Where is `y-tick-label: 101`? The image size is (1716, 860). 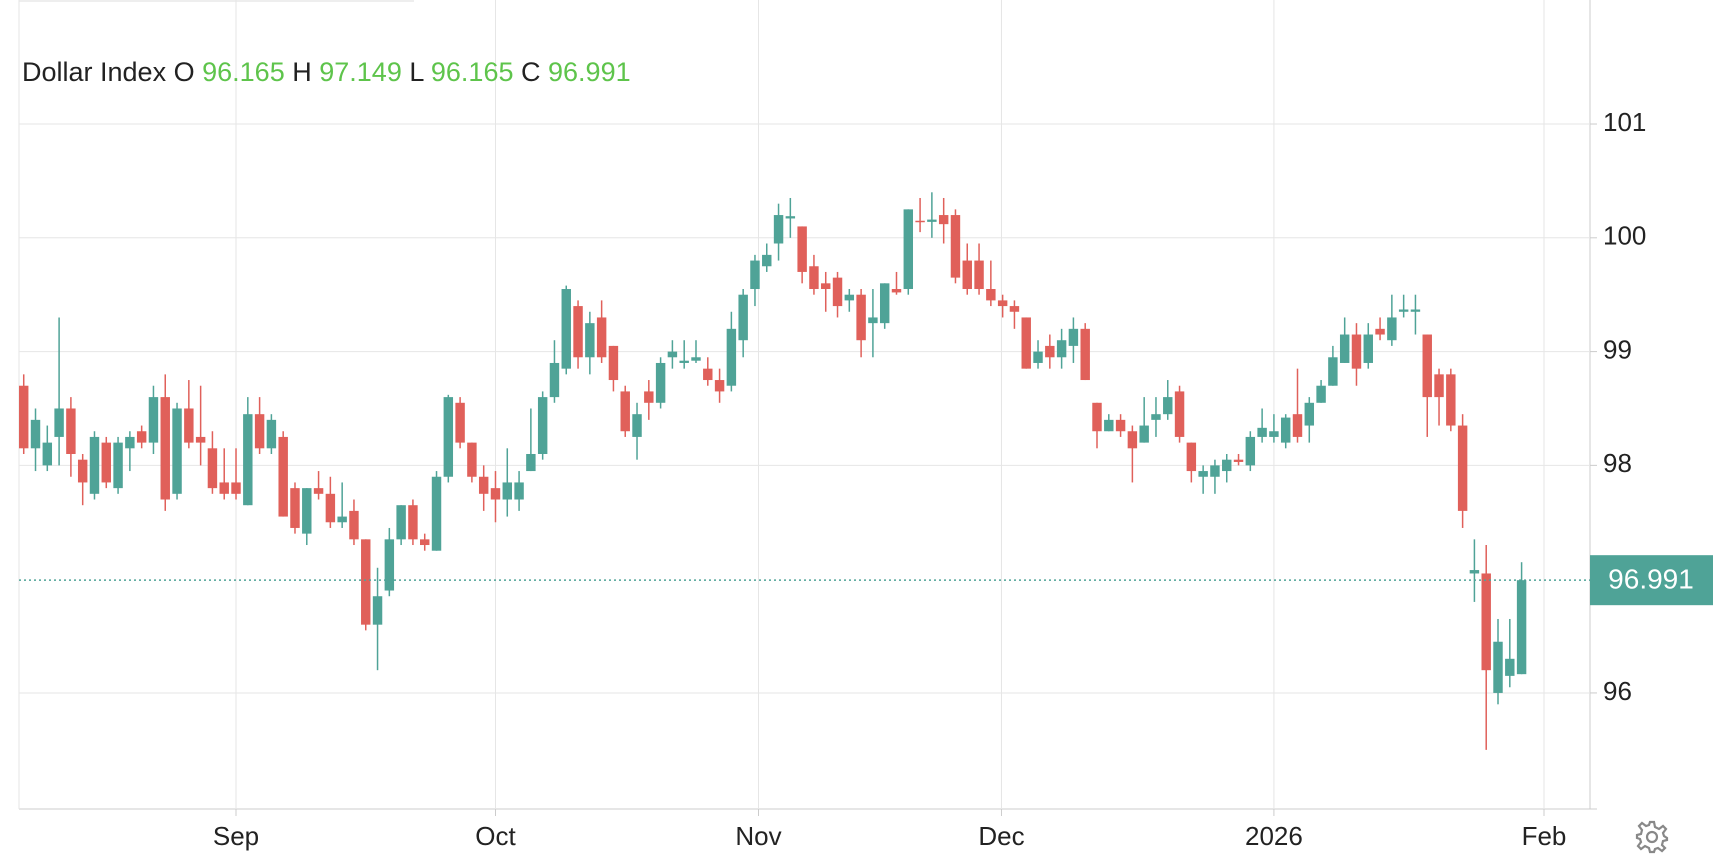 y-tick-label: 101 is located at coordinates (1624, 122).